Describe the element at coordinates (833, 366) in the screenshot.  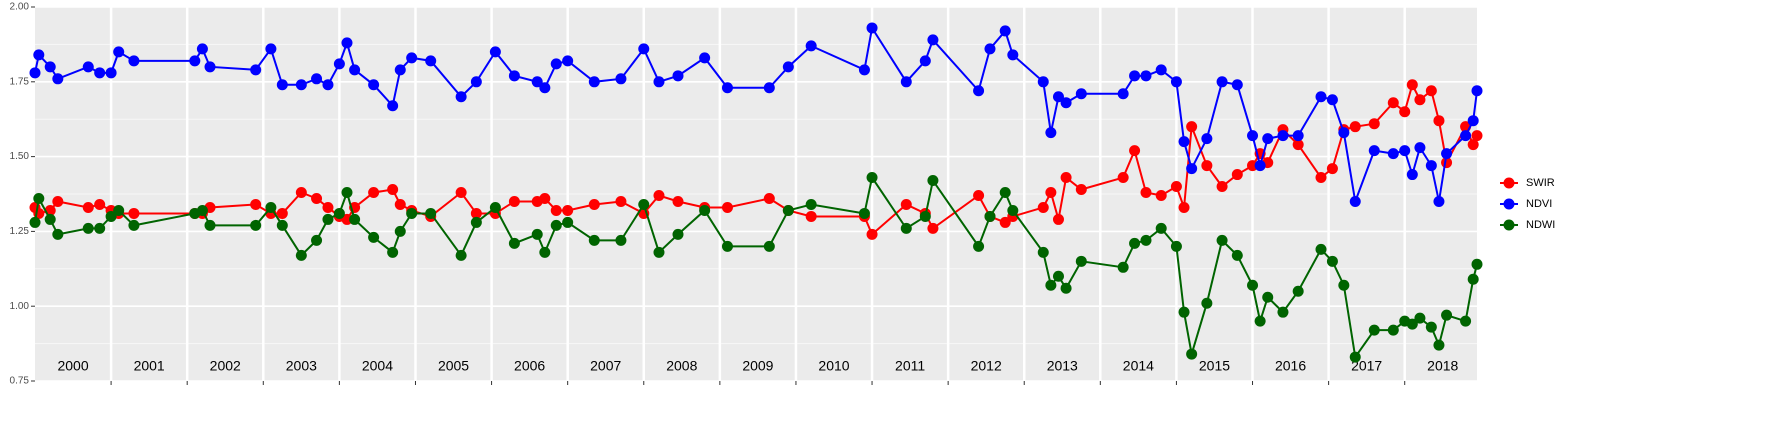
I see `year-label: 2010` at that location.